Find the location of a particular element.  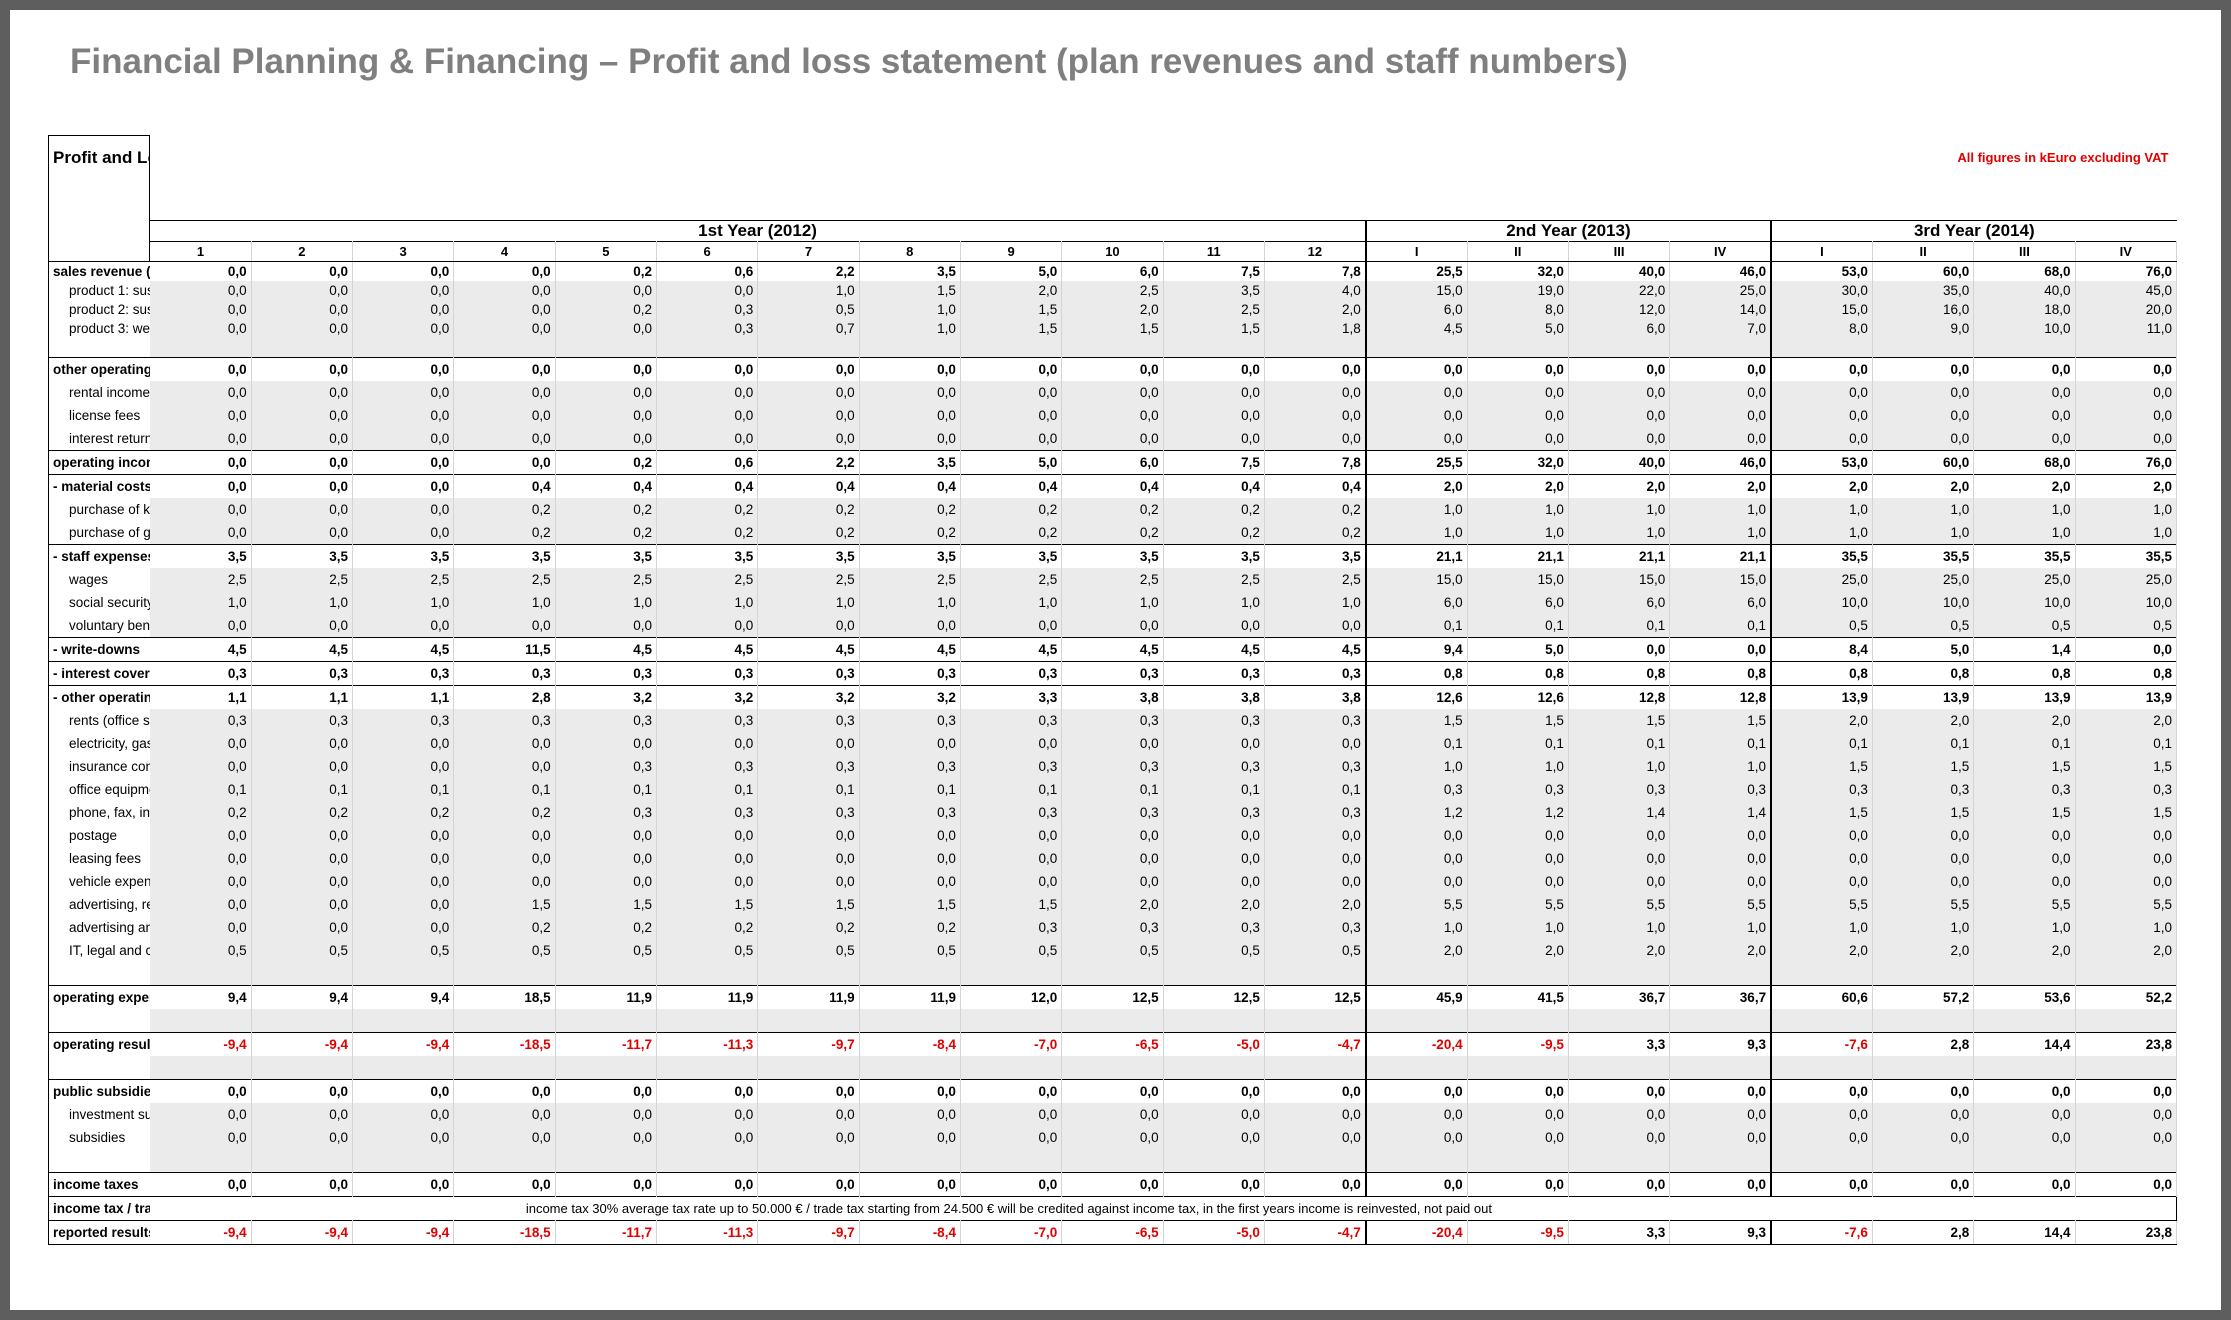

value-cell: -7,0 is located at coordinates (1011, 1043).